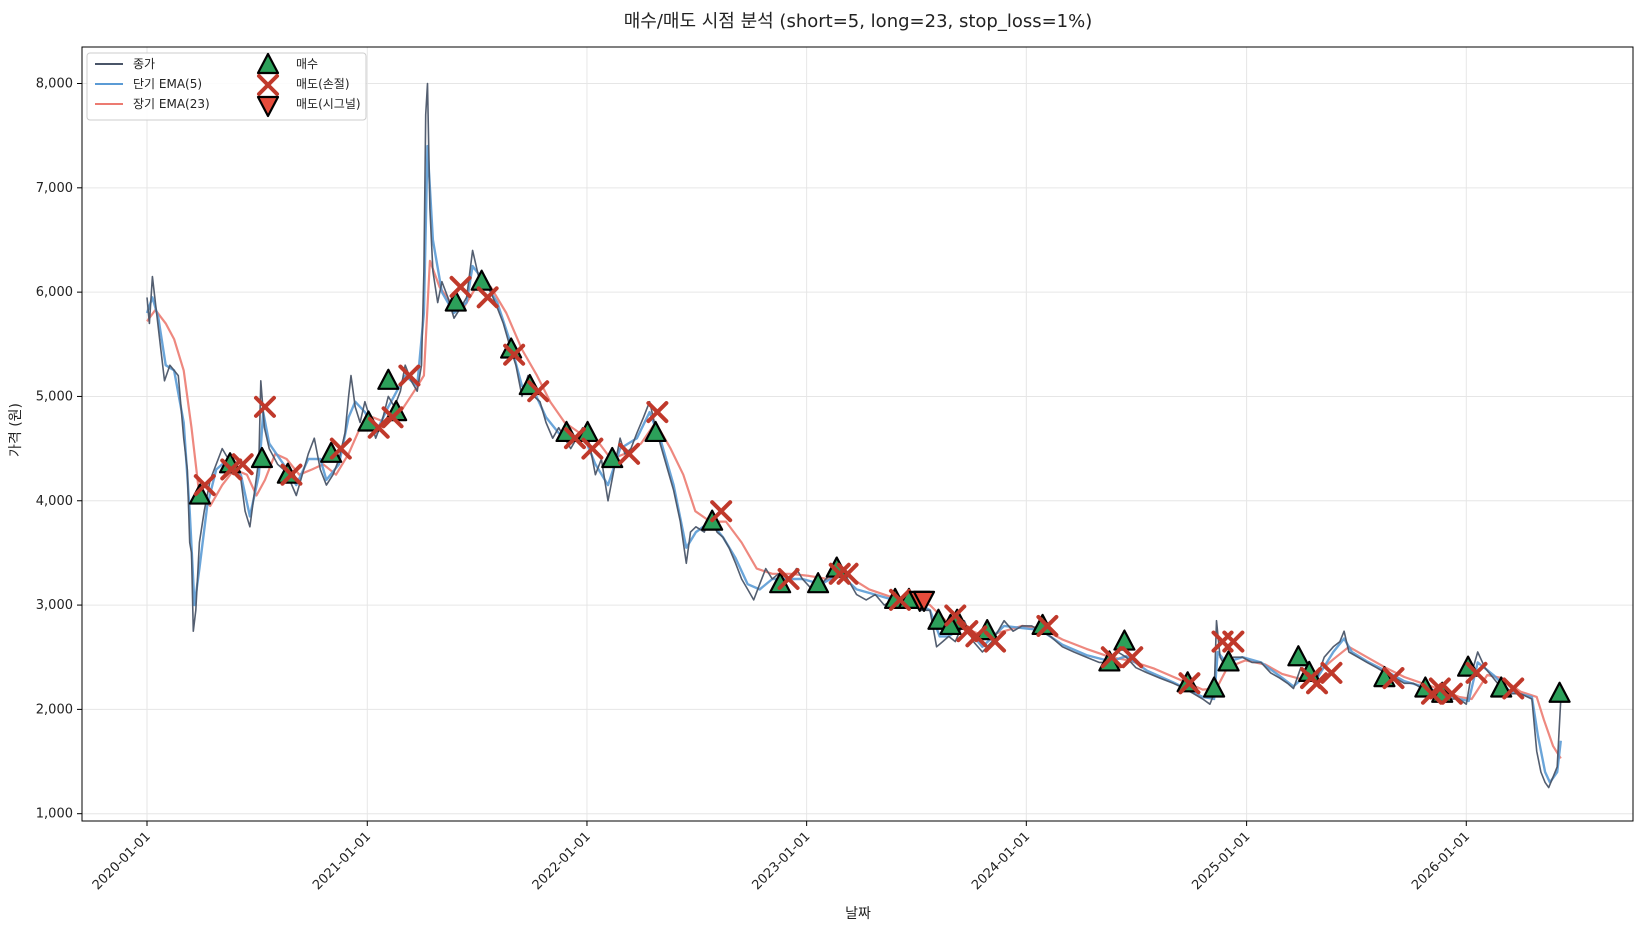 The image size is (1641, 930). Describe the element at coordinates (328, 104) in the screenshot. I see `legend-marker-label-2: 매도(시그널)` at that location.